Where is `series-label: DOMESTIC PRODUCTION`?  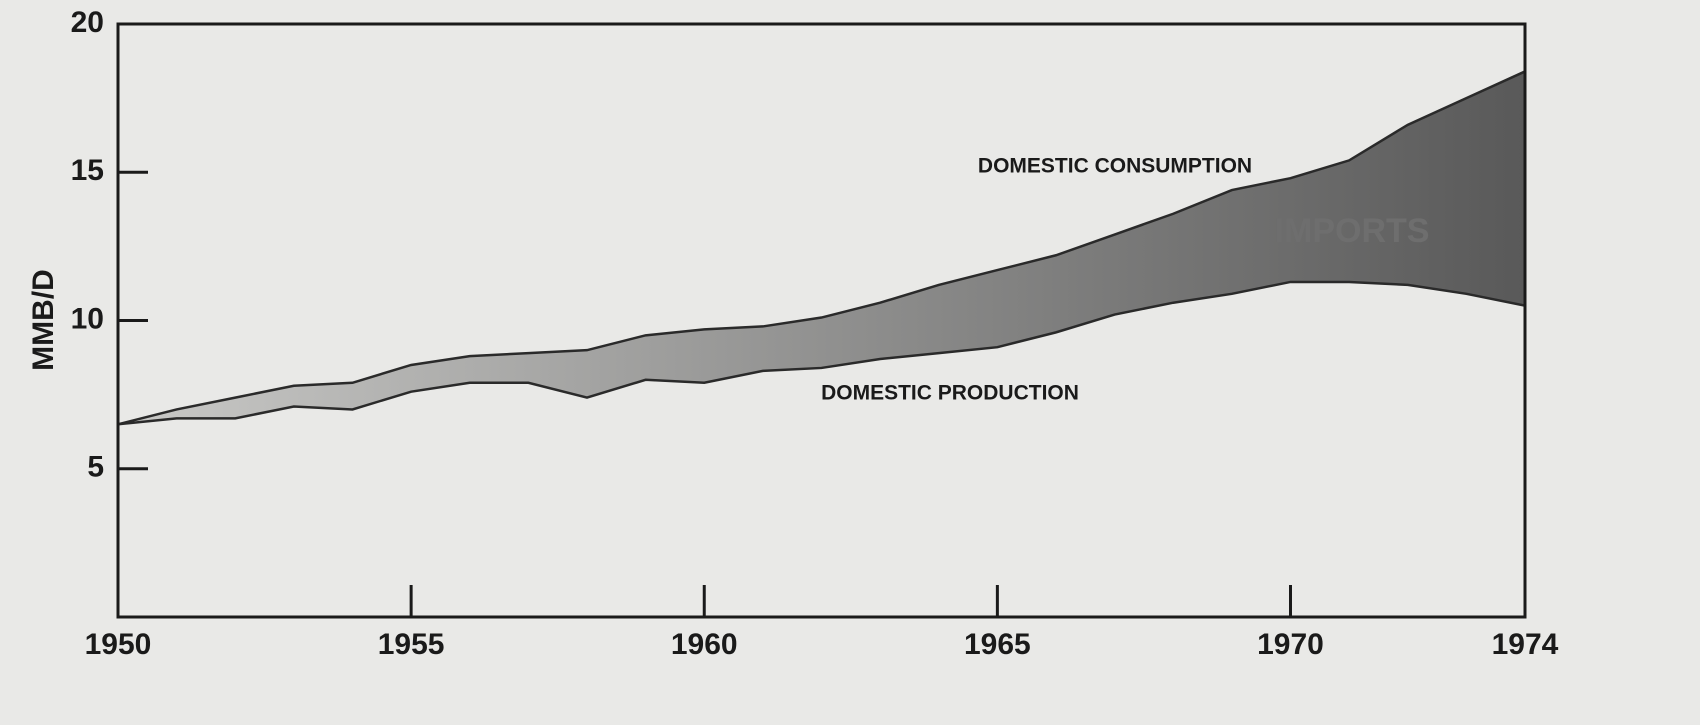 series-label: DOMESTIC PRODUCTION is located at coordinates (950, 393).